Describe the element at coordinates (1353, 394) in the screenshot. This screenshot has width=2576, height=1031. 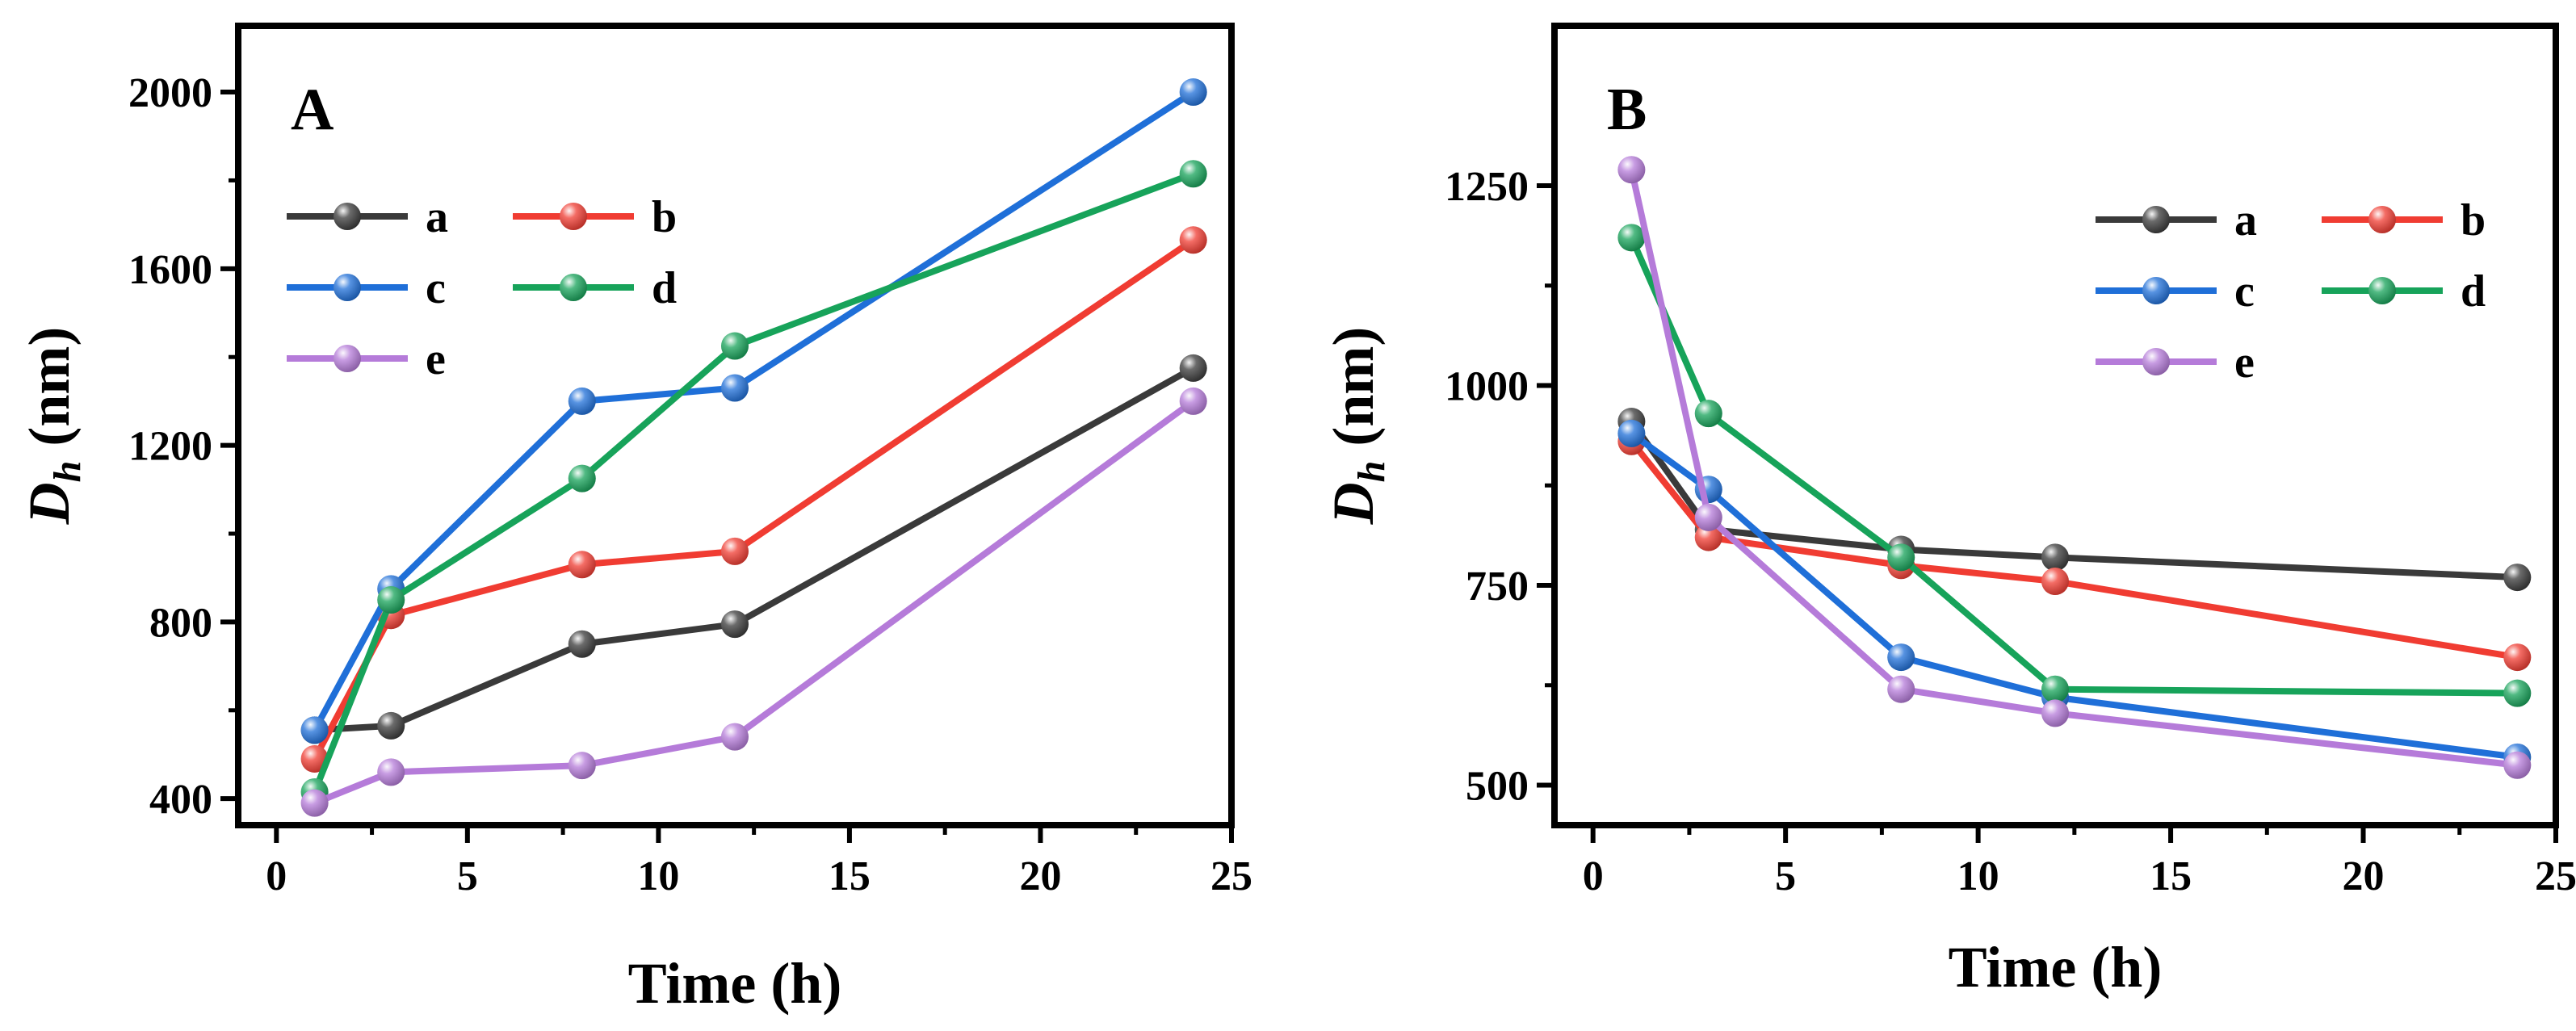
I see `panel-b-y-axis-unit: (nm)` at that location.